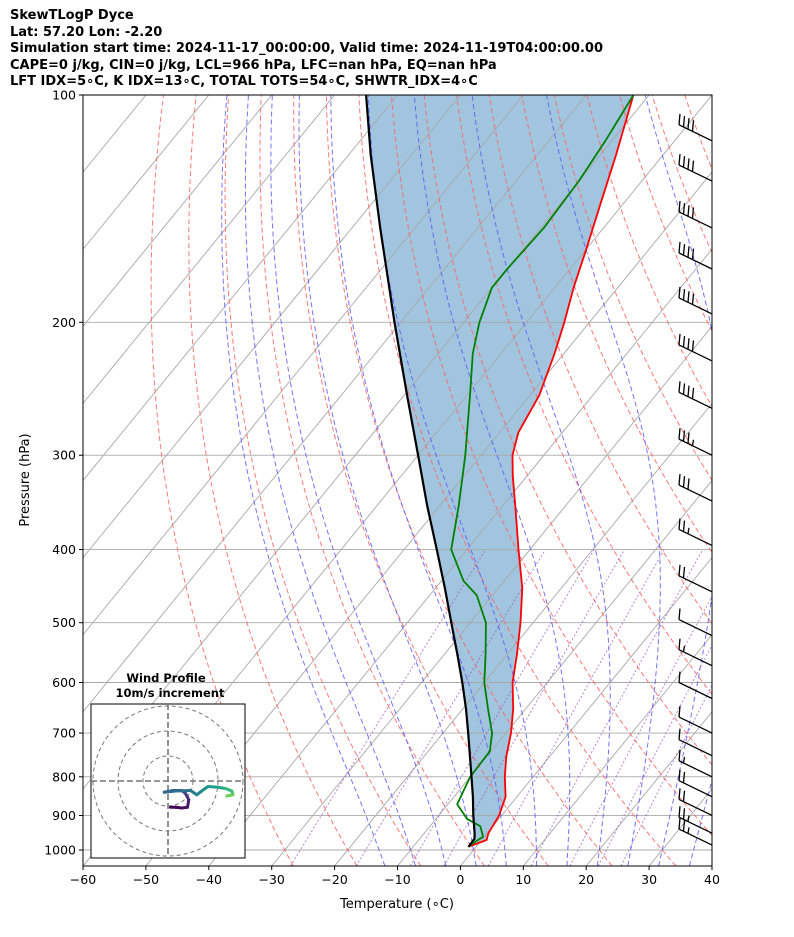 The image size is (794, 937). Describe the element at coordinates (146, 879) in the screenshot. I see `x-tick-label: −50` at that location.